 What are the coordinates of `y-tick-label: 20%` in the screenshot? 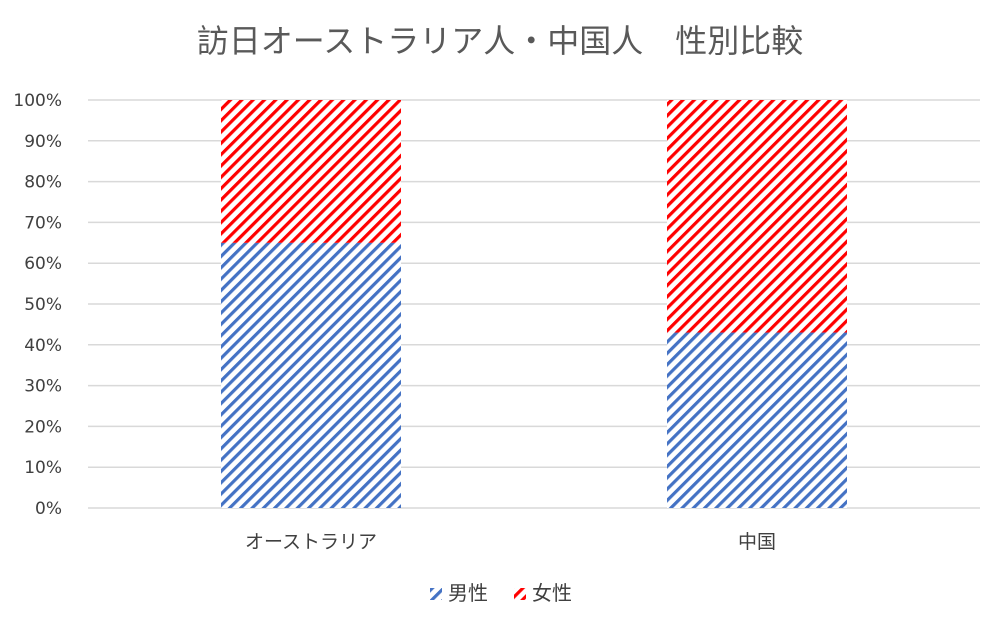 It's located at (43, 427).